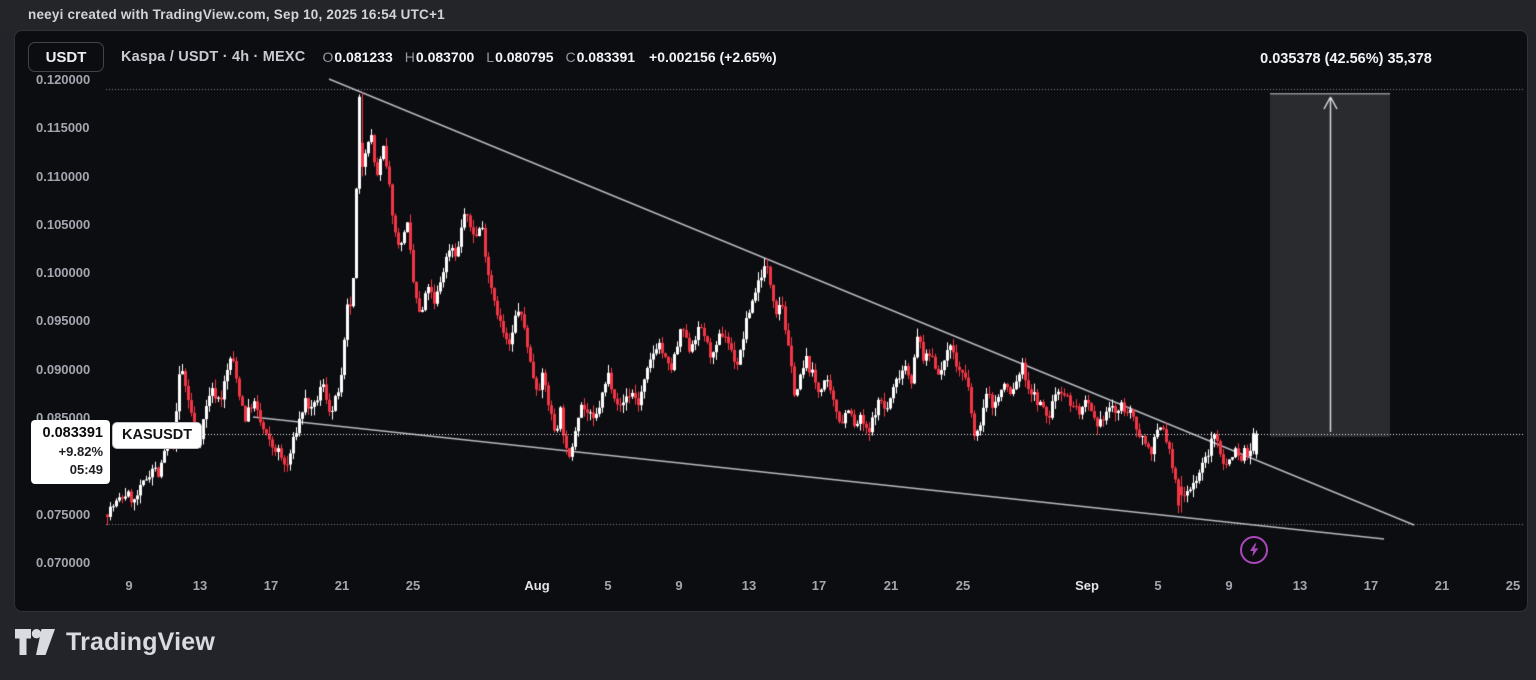 Image resolution: width=1536 pixels, height=680 pixels. I want to click on y-axis-label: 0.095000, so click(63, 321).